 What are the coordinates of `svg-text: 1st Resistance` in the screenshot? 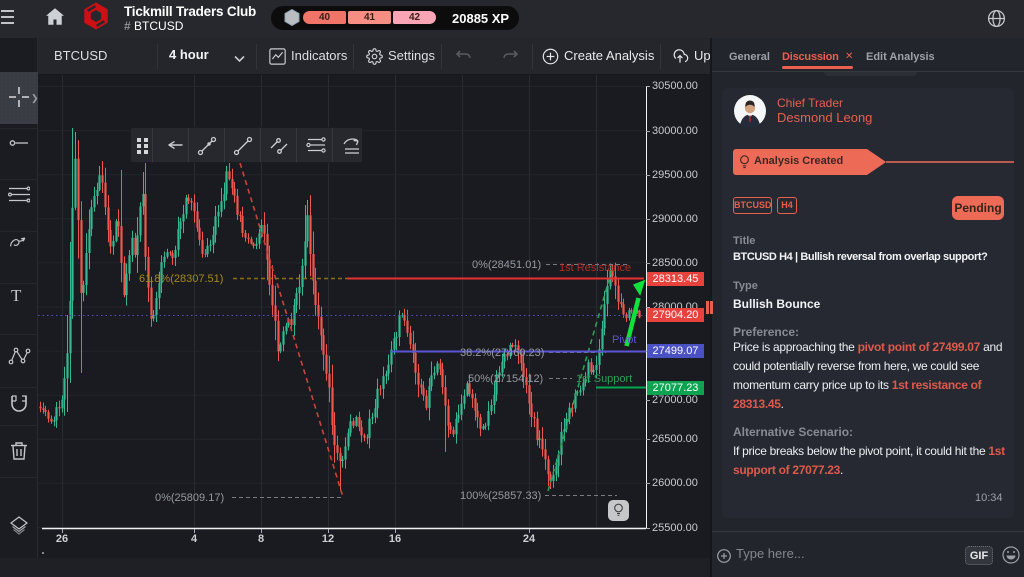 It's located at (595, 268).